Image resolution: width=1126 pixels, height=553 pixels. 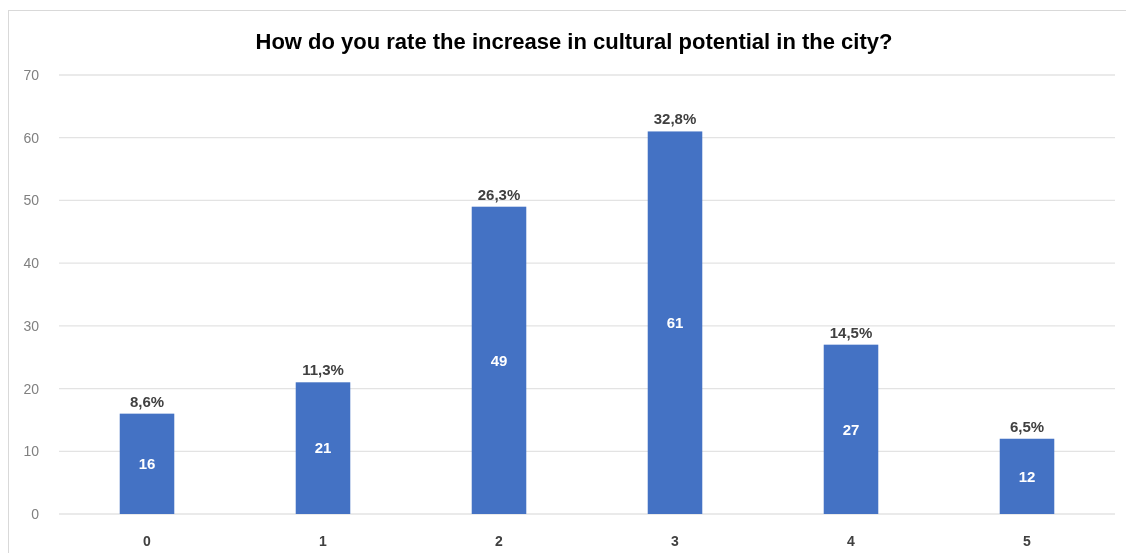 I want to click on annotation: 6,5%, so click(x=1027, y=426).